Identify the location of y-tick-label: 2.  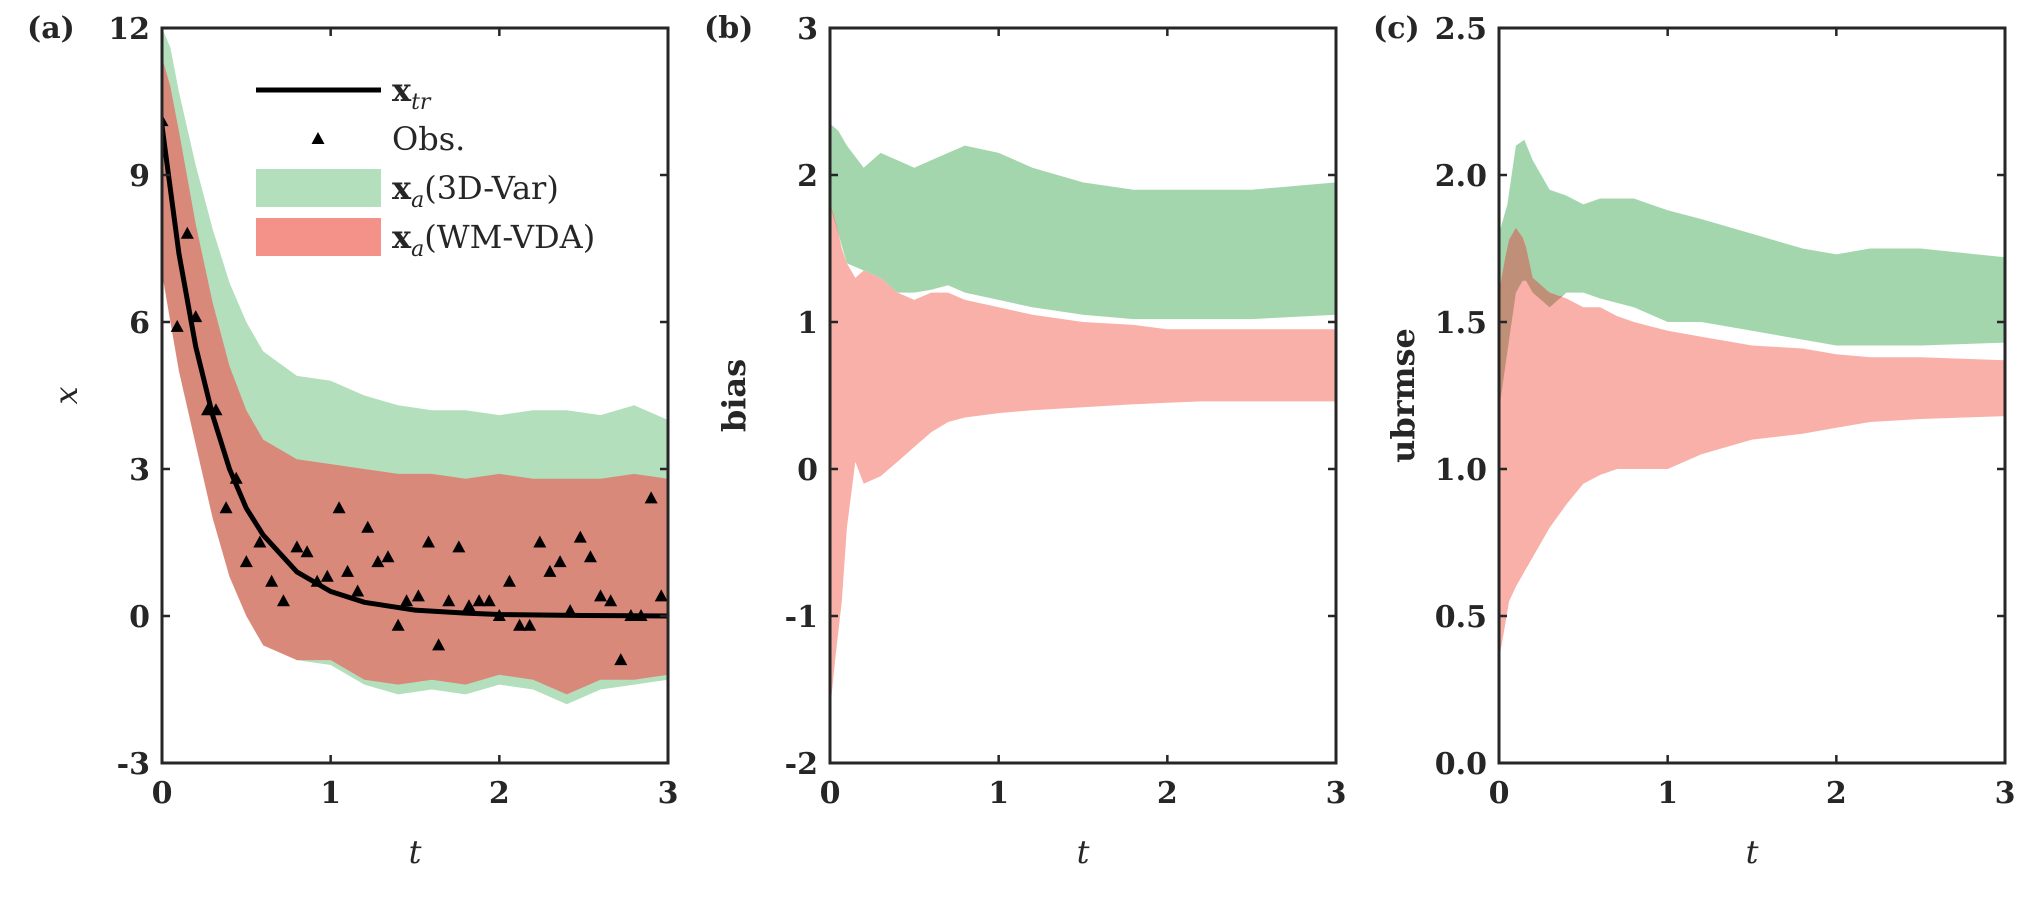
(807, 176).